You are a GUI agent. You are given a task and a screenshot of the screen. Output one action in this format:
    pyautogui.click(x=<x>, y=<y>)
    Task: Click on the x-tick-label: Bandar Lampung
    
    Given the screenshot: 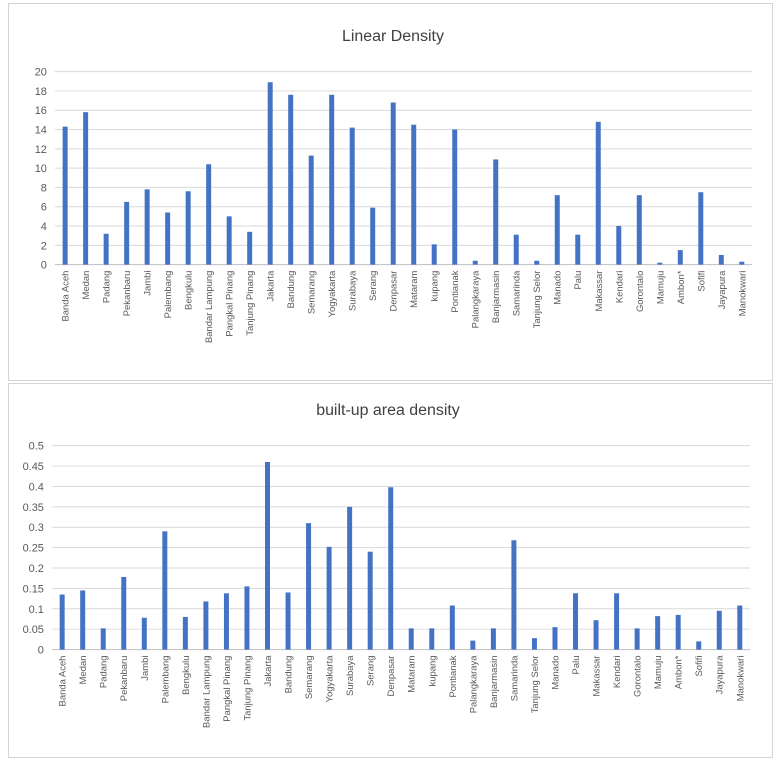 What is the action you would take?
    pyautogui.click(x=206, y=692)
    